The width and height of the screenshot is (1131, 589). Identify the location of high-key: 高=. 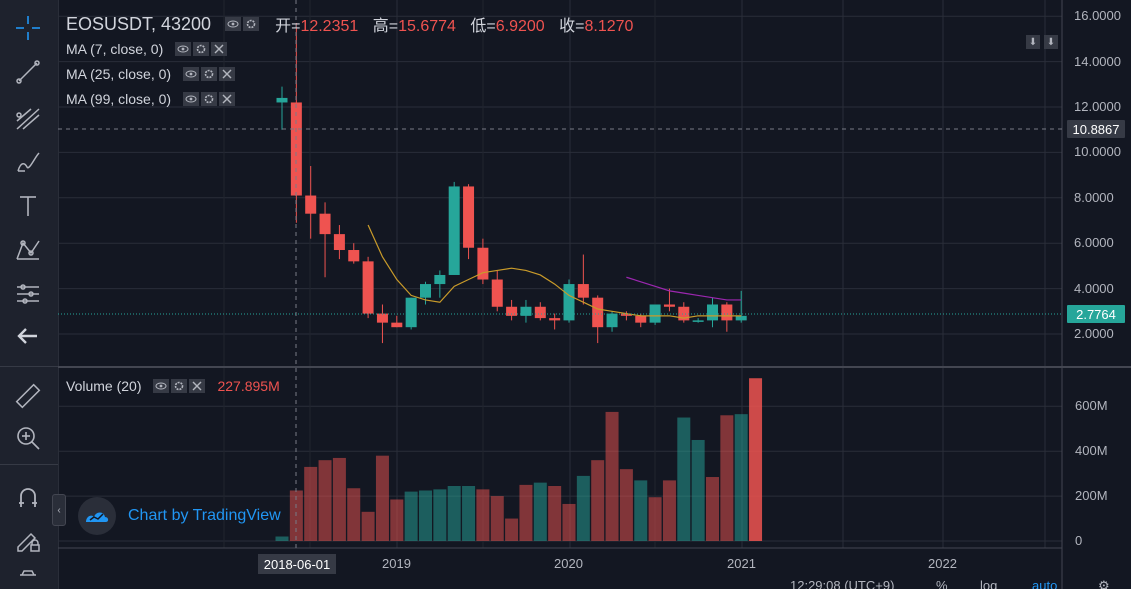
(385, 26).